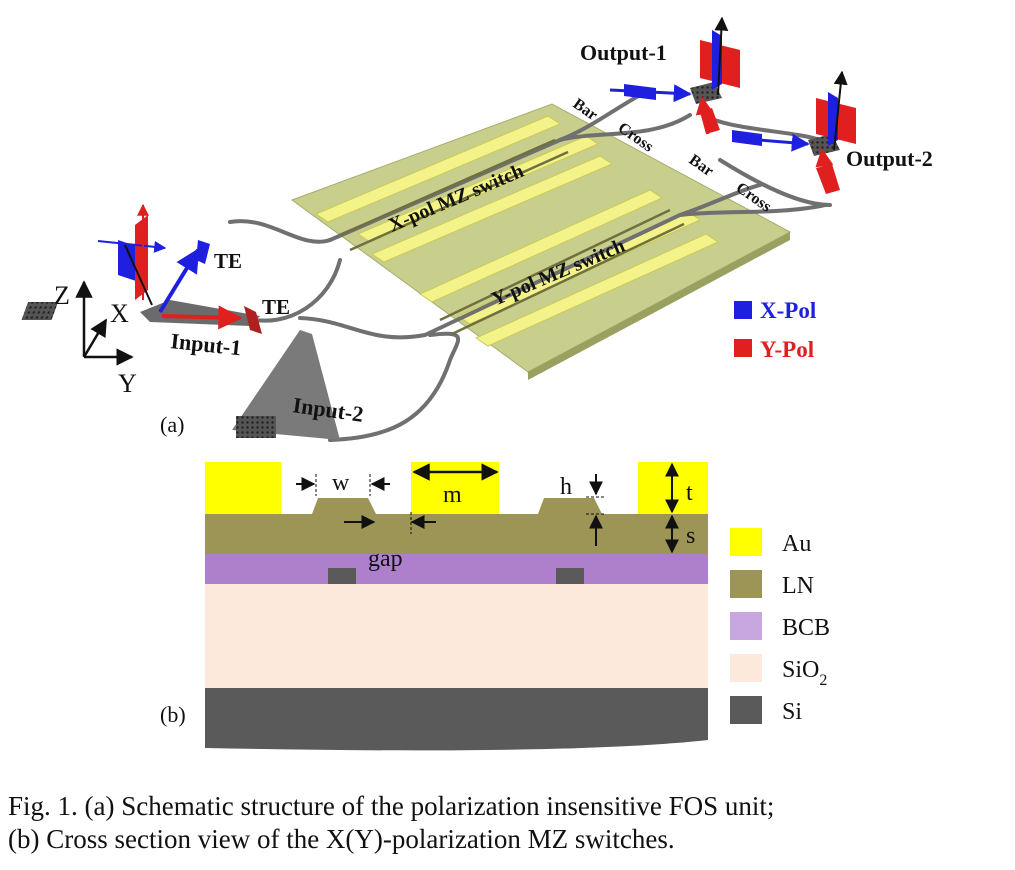 The height and width of the screenshot is (870, 1015). I want to click on legend-ln-label: LN, so click(798, 586).